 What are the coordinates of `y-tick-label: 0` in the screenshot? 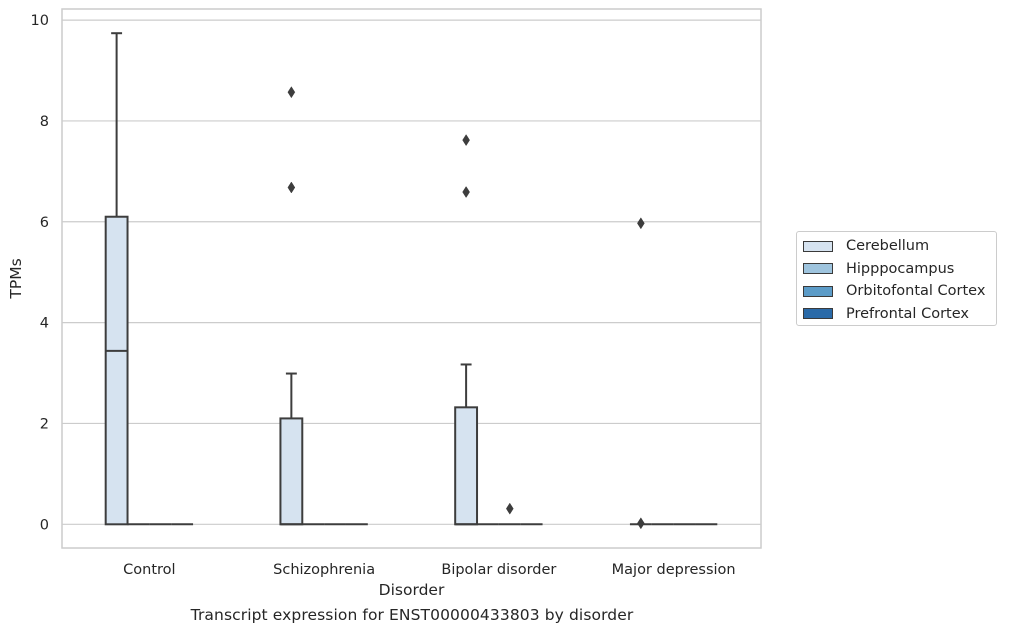 It's located at (44, 525).